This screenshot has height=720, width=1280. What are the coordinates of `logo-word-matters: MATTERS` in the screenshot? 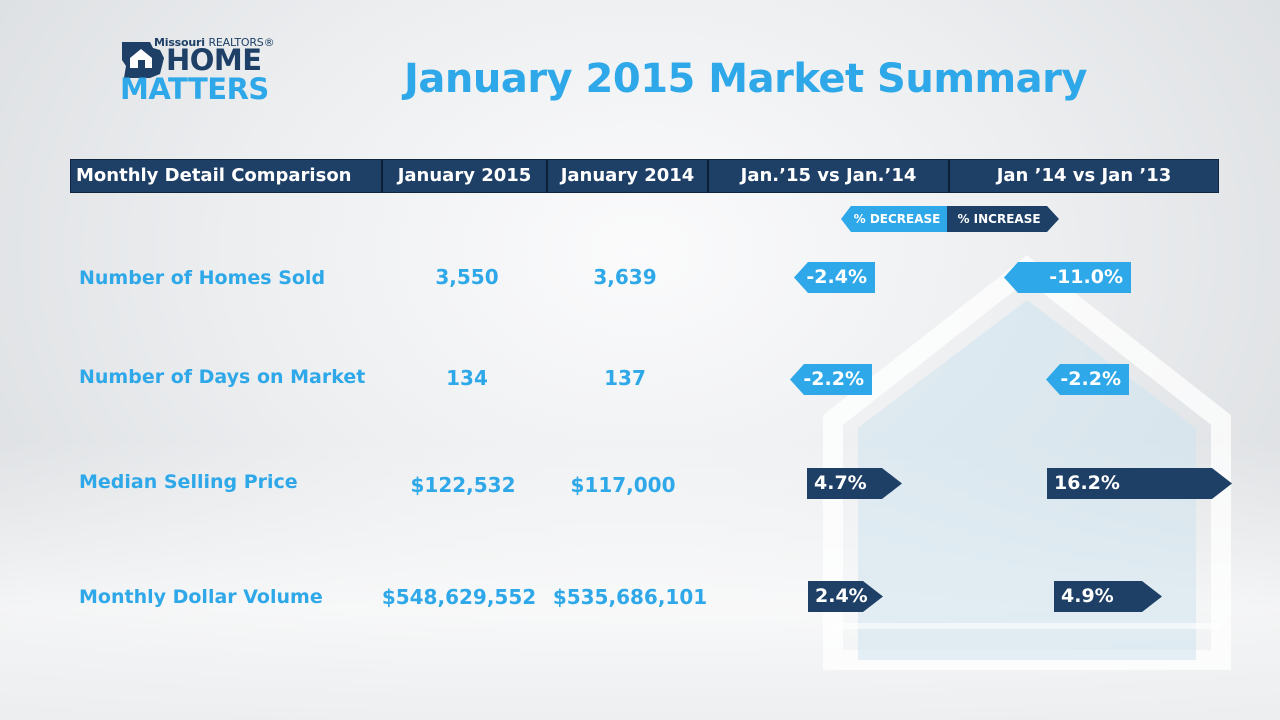 It's located at (194, 89).